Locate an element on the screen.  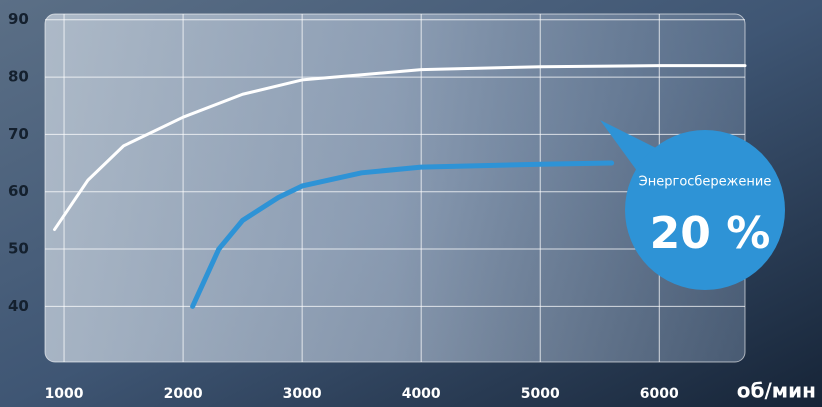
y-tick-label: 50 is located at coordinates (18, 249).